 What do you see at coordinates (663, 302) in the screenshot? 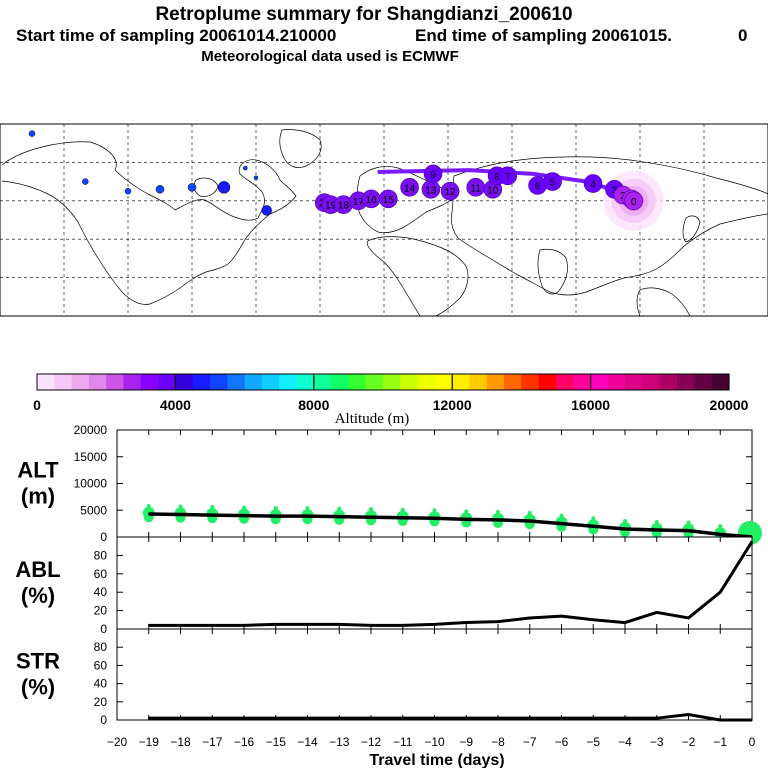
I see `coast-se-asia` at bounding box center [663, 302].